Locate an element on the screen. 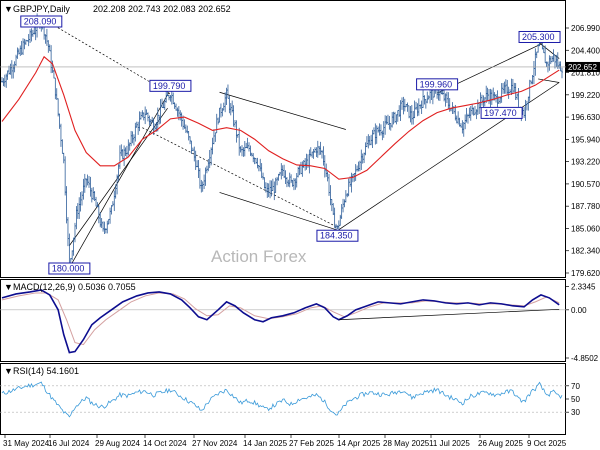  x-tick-label: 27 Nov 2024 is located at coordinates (215, 443).